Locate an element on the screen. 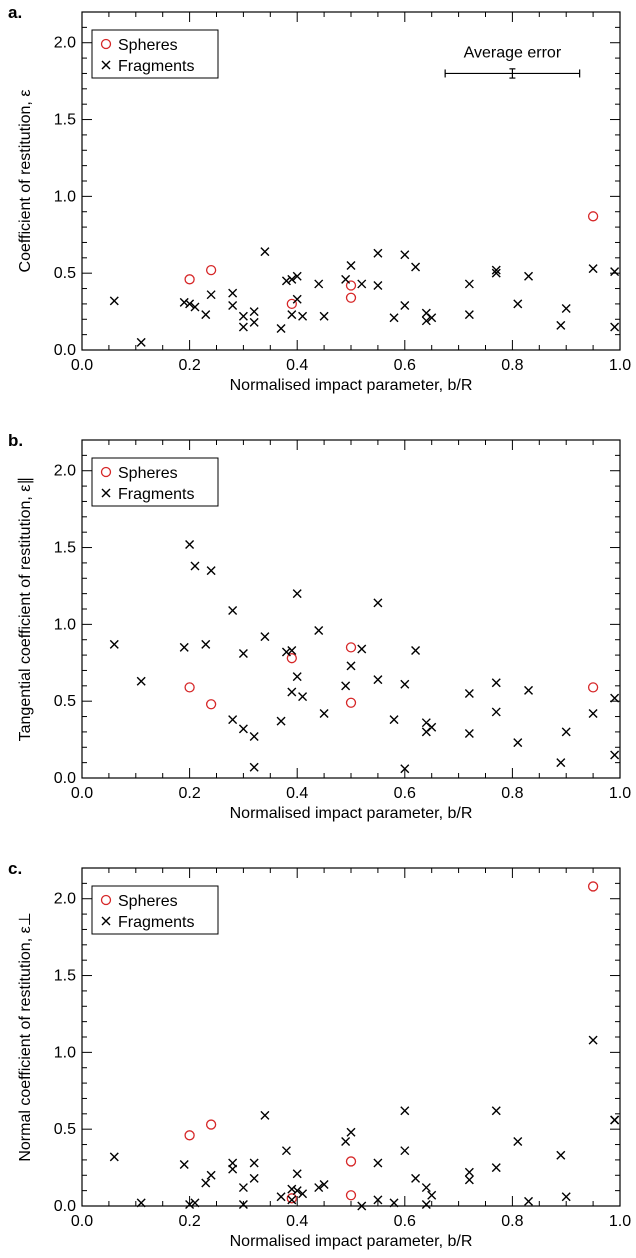 Image resolution: width=636 pixels, height=1258 pixels. panel-label: b. is located at coordinates (15, 440).